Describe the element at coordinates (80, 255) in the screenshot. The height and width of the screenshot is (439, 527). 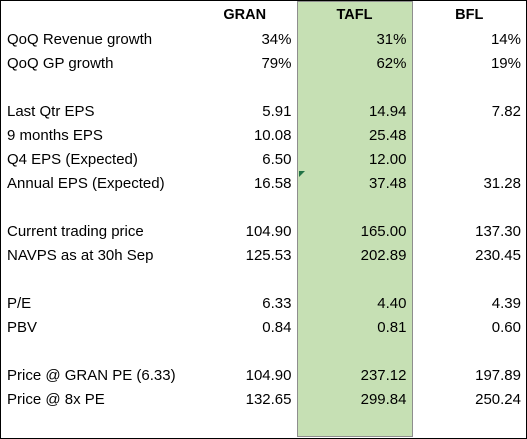
I see `row-label-cell: NAVPS as at 30h Sep` at that location.